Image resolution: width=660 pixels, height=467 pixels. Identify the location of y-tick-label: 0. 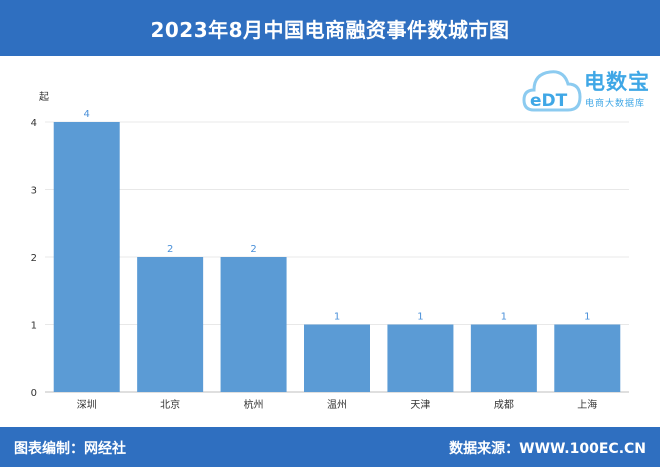
(34, 393).